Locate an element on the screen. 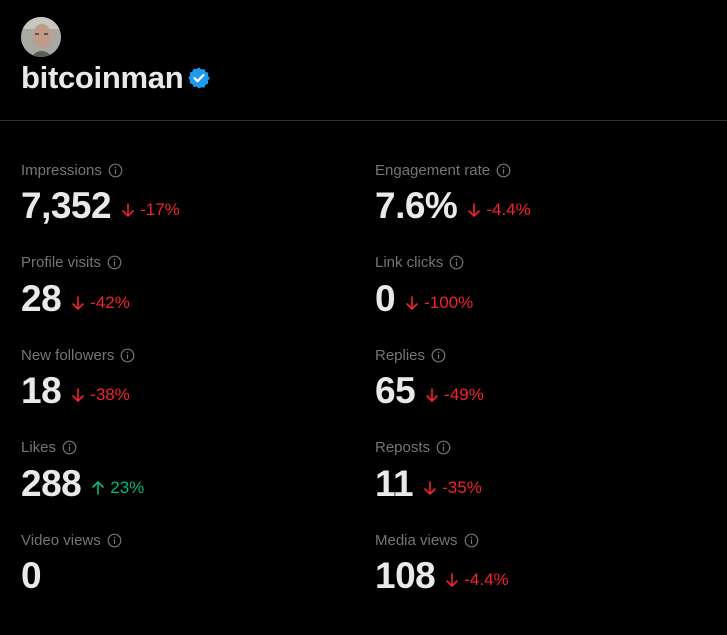 This screenshot has height=635, width=727. metric-value-row: 108 -4.4% is located at coordinates (540, 576).